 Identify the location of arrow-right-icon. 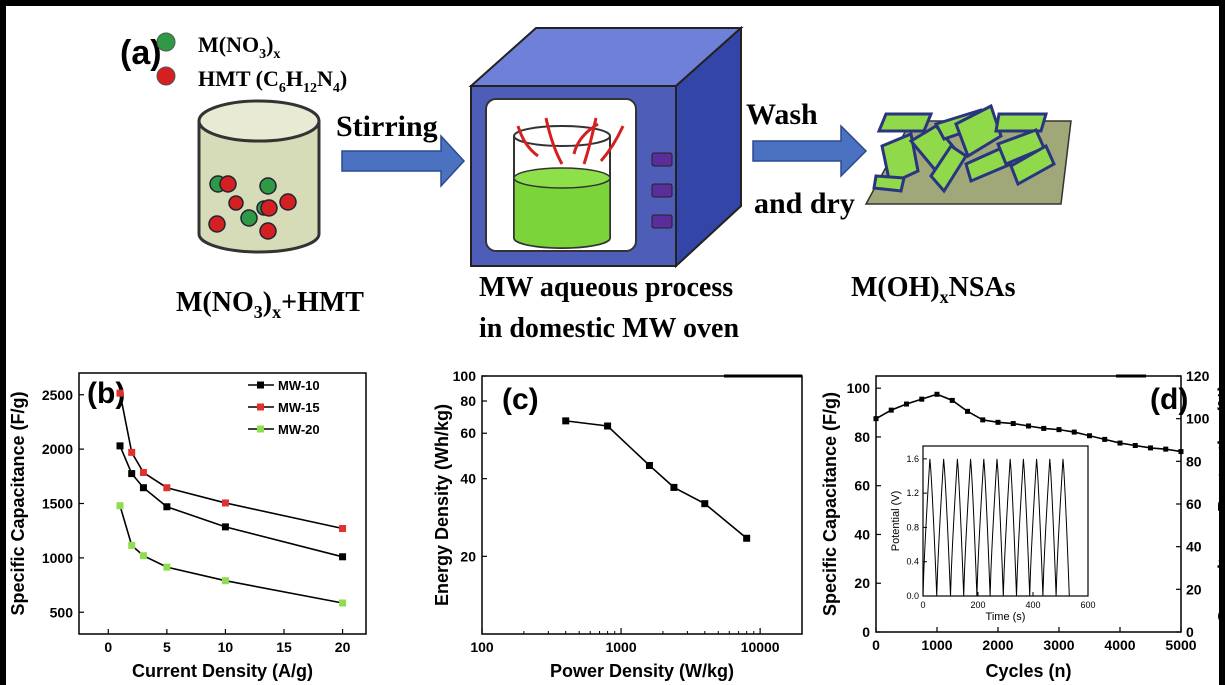
(403, 161).